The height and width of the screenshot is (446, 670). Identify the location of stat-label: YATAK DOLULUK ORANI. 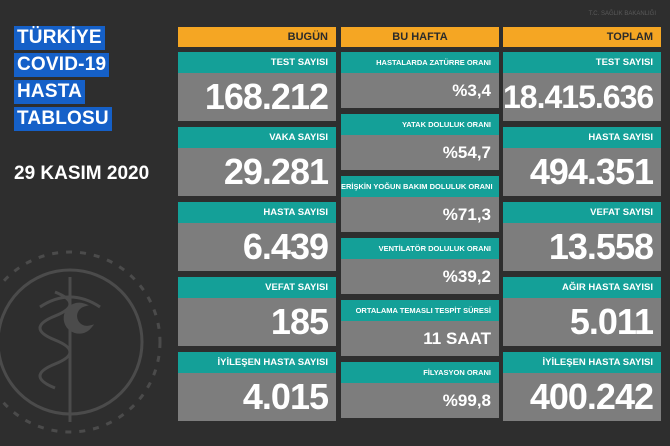
(420, 124).